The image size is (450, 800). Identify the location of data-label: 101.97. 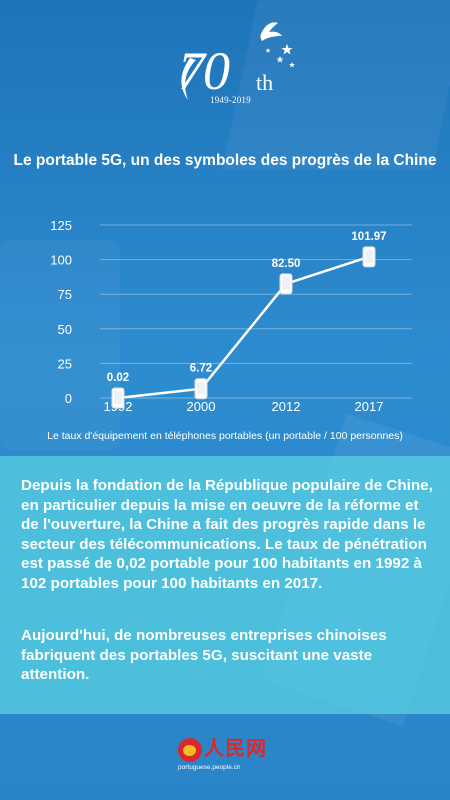
(368, 237).